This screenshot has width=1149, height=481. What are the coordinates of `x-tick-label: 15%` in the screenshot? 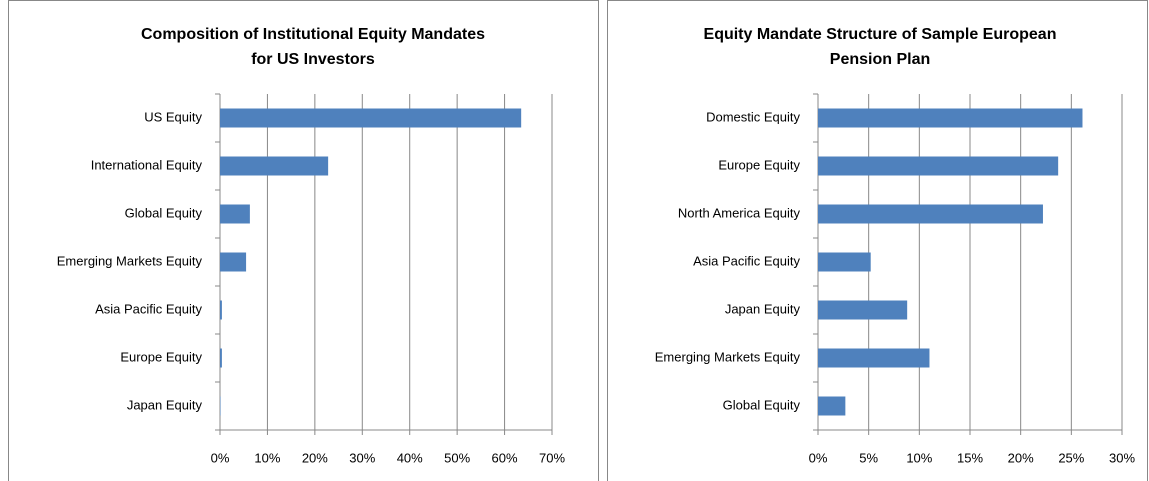 It's located at (970, 457).